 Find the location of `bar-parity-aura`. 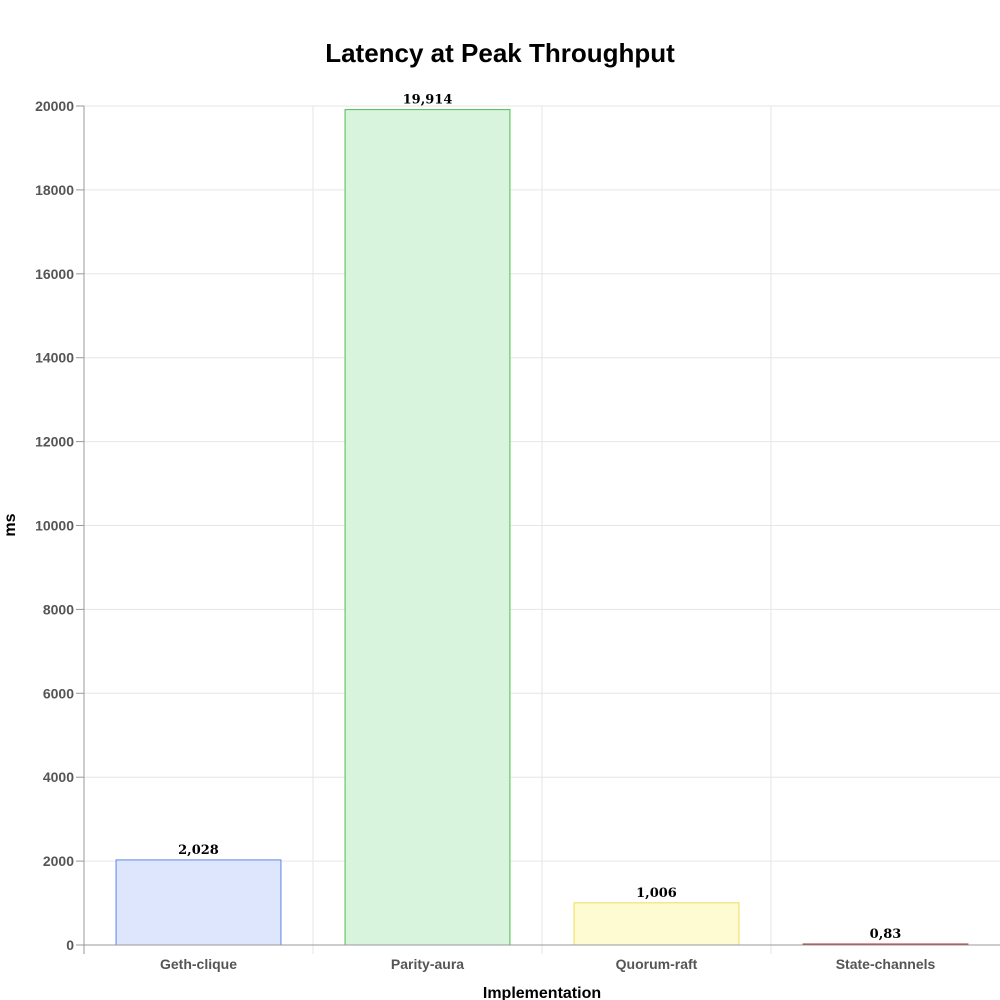

bar-parity-aura is located at coordinates (427, 527).